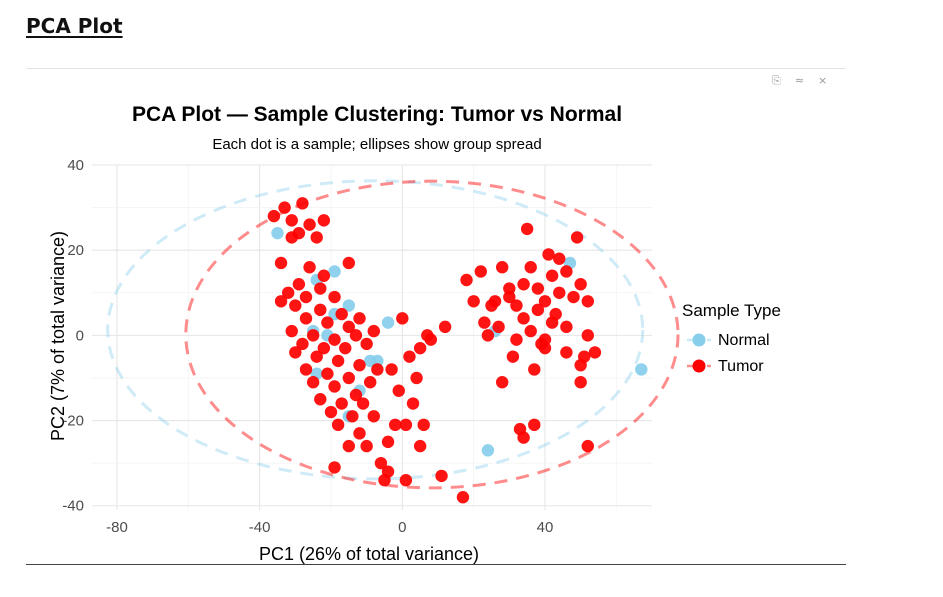 The width and height of the screenshot is (943, 597). I want to click on x-tick-label: 0, so click(402, 527).